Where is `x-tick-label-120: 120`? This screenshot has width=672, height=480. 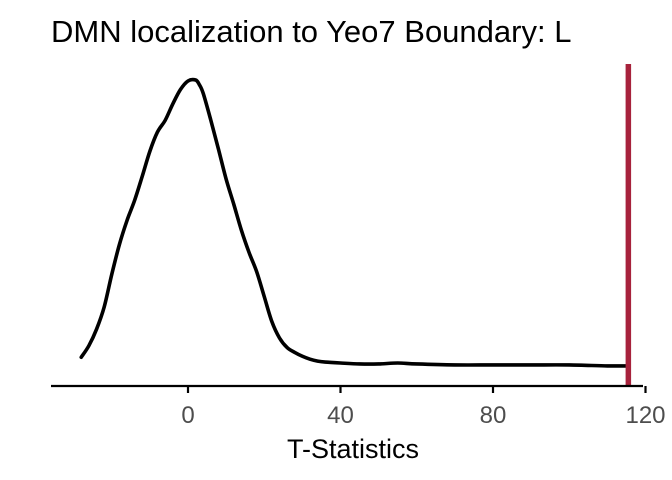 x-tick-label-120: 120 is located at coordinates (645, 415).